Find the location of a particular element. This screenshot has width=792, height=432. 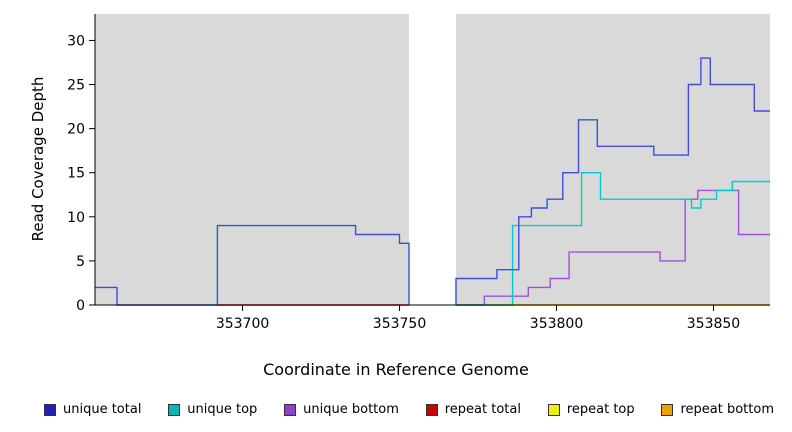

legend-label: repeat top is located at coordinates (600, 409).